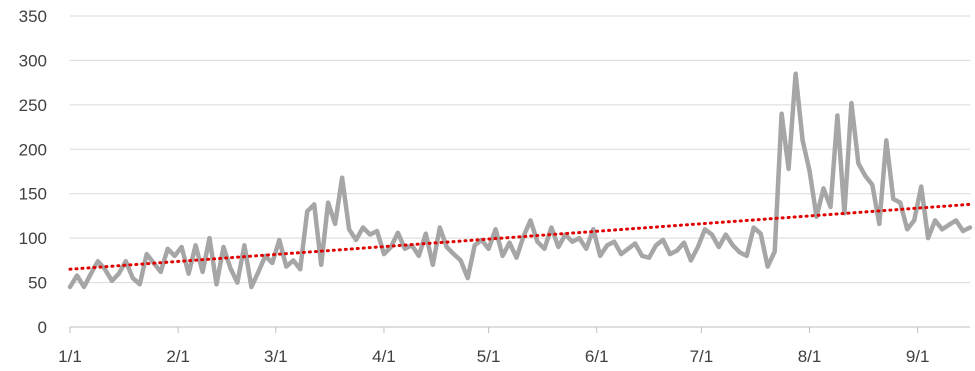 This screenshot has height=371, width=975. I want to click on x-axis-ticks: 1/1 2/1 3/1 4/1 5/1 6/1 7/1 8/1 9/1, so click(493, 346).